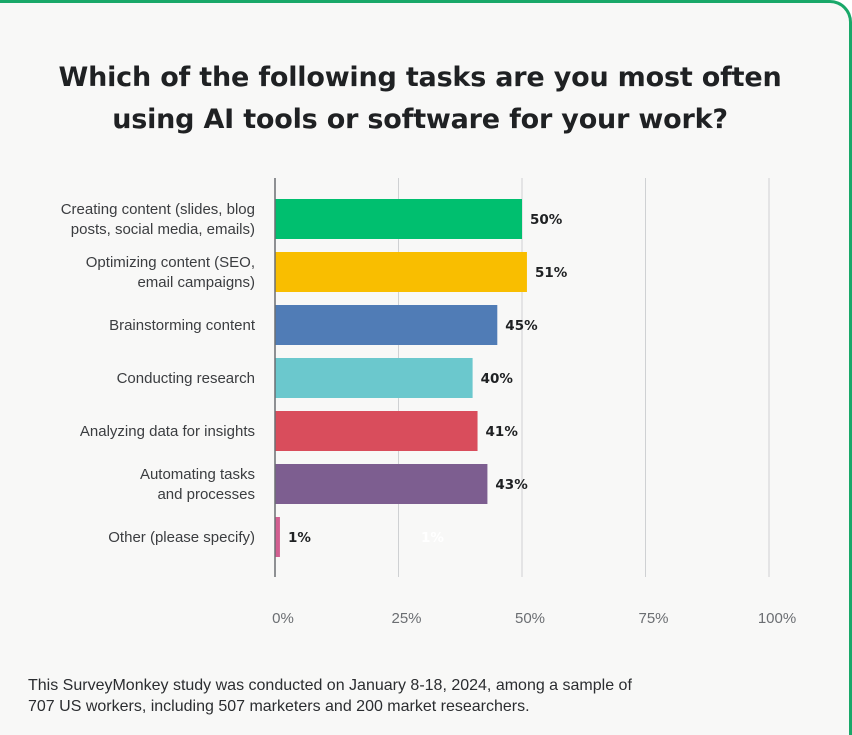 The height and width of the screenshot is (735, 852). I want to click on category-label-6-0: Other (please specify), so click(181, 537).